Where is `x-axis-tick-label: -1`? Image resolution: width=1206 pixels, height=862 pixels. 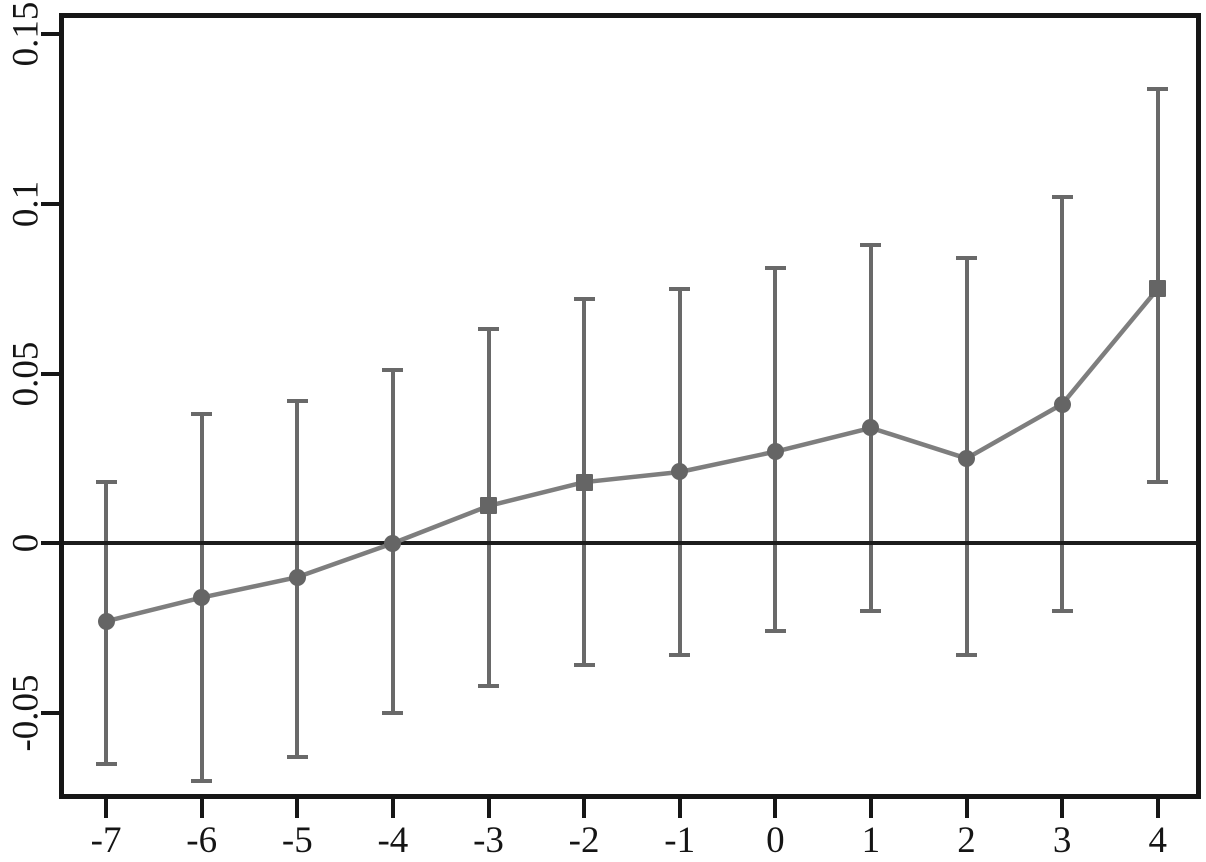 x-axis-tick-label: -1 is located at coordinates (680, 840).